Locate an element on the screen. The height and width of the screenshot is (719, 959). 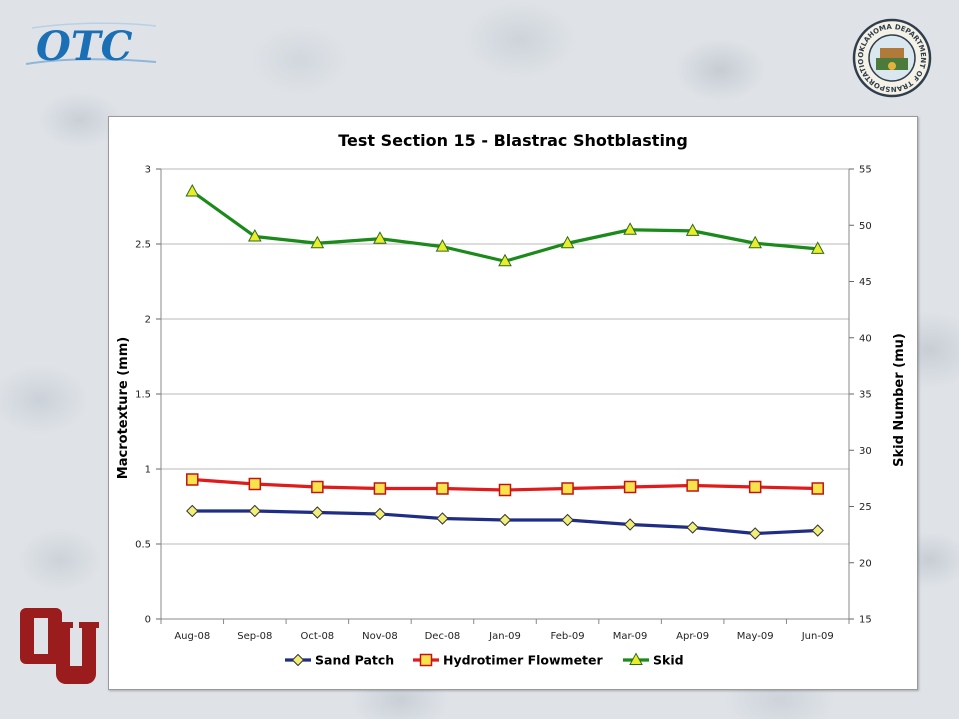
x-tick-label: Dec-08 is located at coordinates (443, 636).